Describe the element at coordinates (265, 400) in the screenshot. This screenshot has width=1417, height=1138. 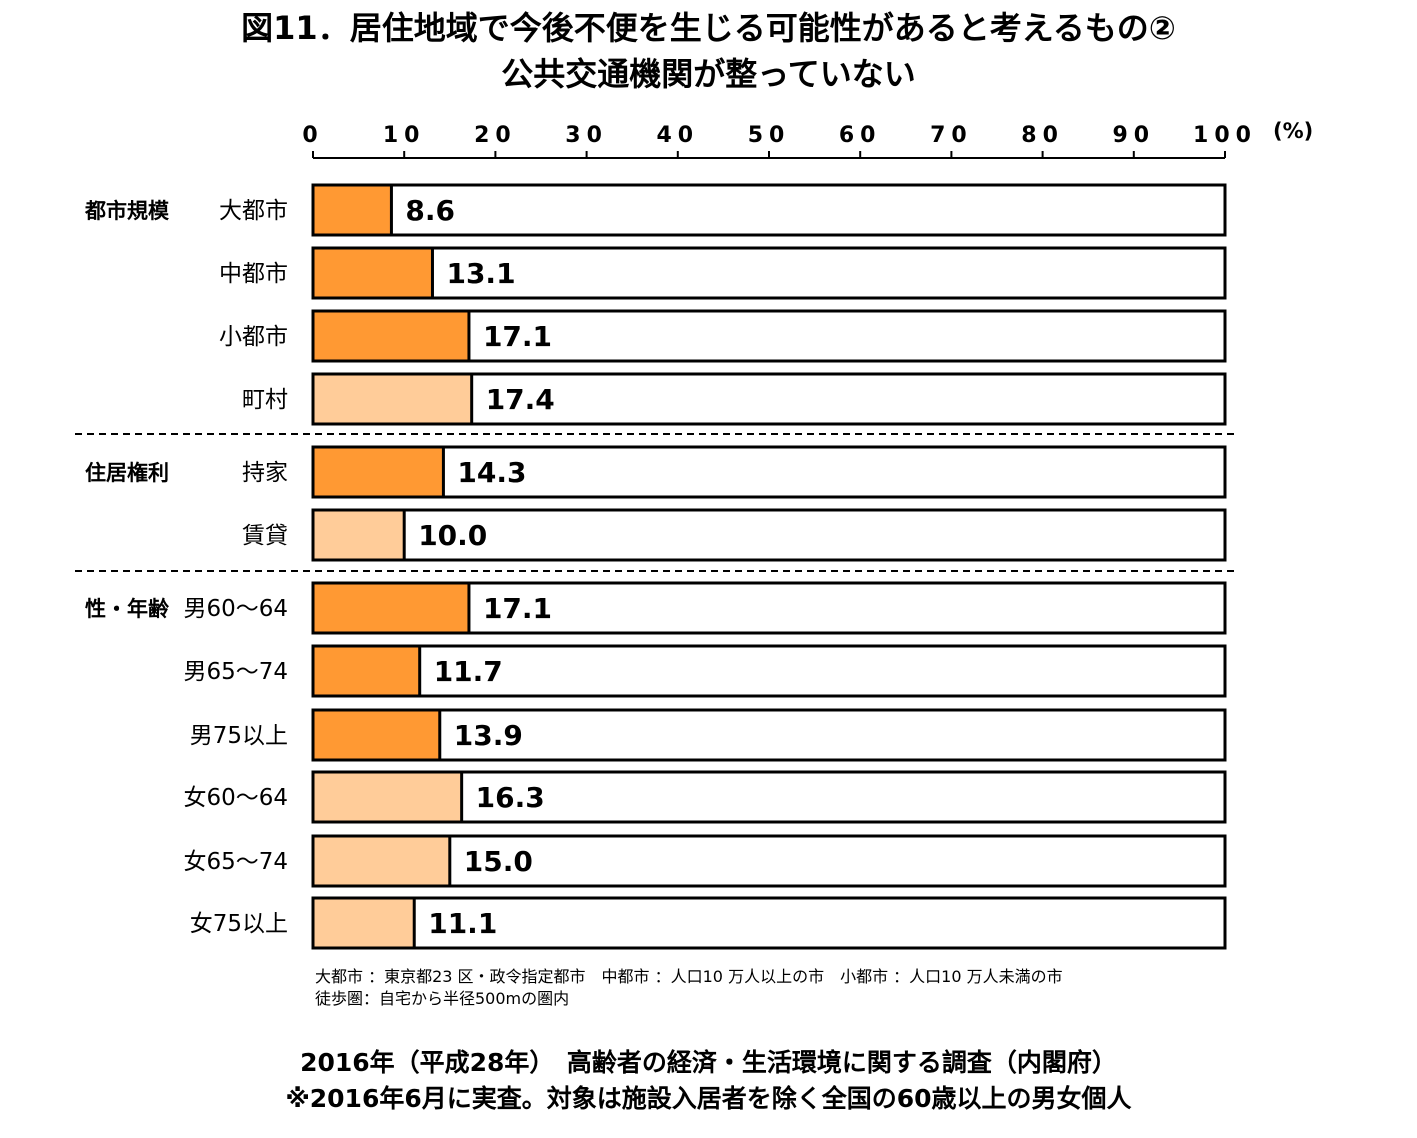
I see `category-label: 町村` at that location.